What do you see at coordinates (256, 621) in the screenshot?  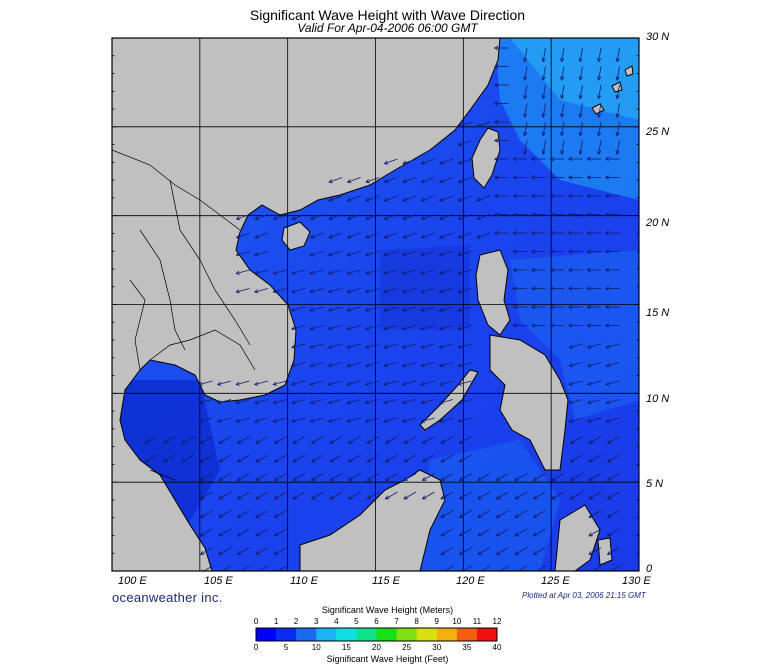 I see `legend-meters-tick: 0` at bounding box center [256, 621].